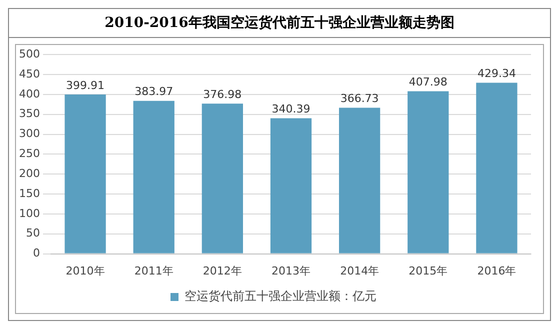 This screenshot has width=557, height=327. What do you see at coordinates (428, 82) in the screenshot?
I see `data-label: 407.98` at bounding box center [428, 82].